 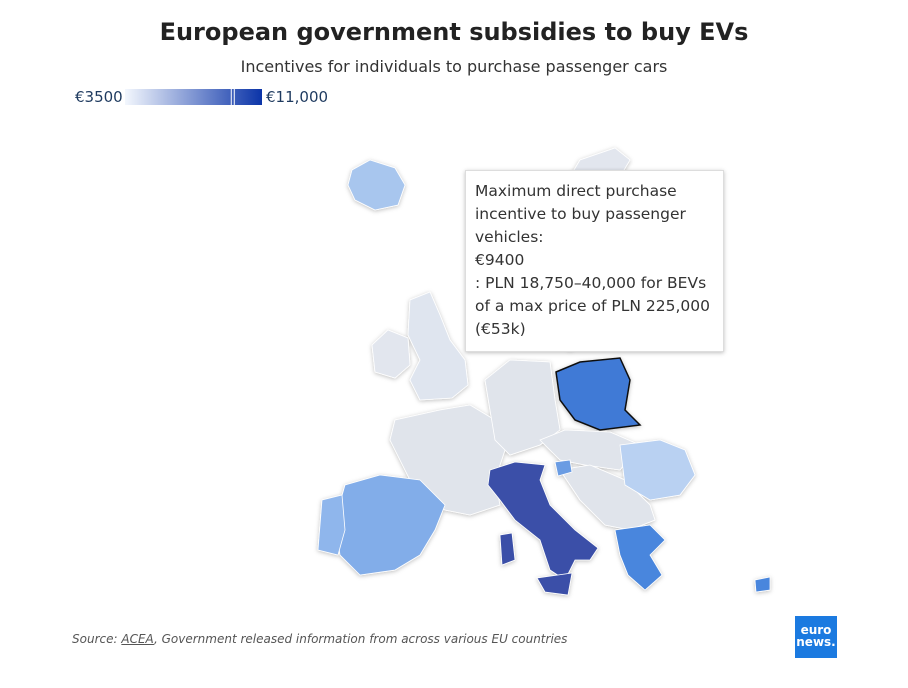 What do you see at coordinates (390, 525) in the screenshot?
I see `spain` at bounding box center [390, 525].